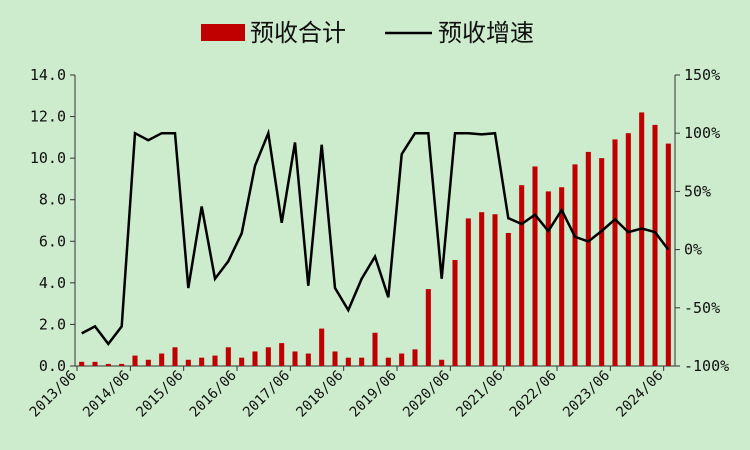  What do you see at coordinates (52, 200) in the screenshot?
I see `y-left-tick-label: 8.0` at bounding box center [52, 200].